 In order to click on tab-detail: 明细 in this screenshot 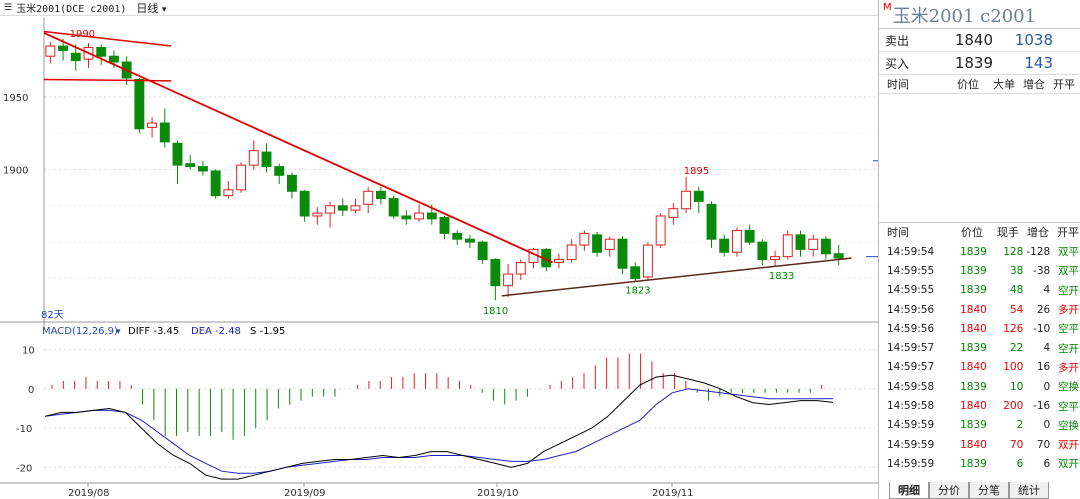, I will do `click(909, 490)`.